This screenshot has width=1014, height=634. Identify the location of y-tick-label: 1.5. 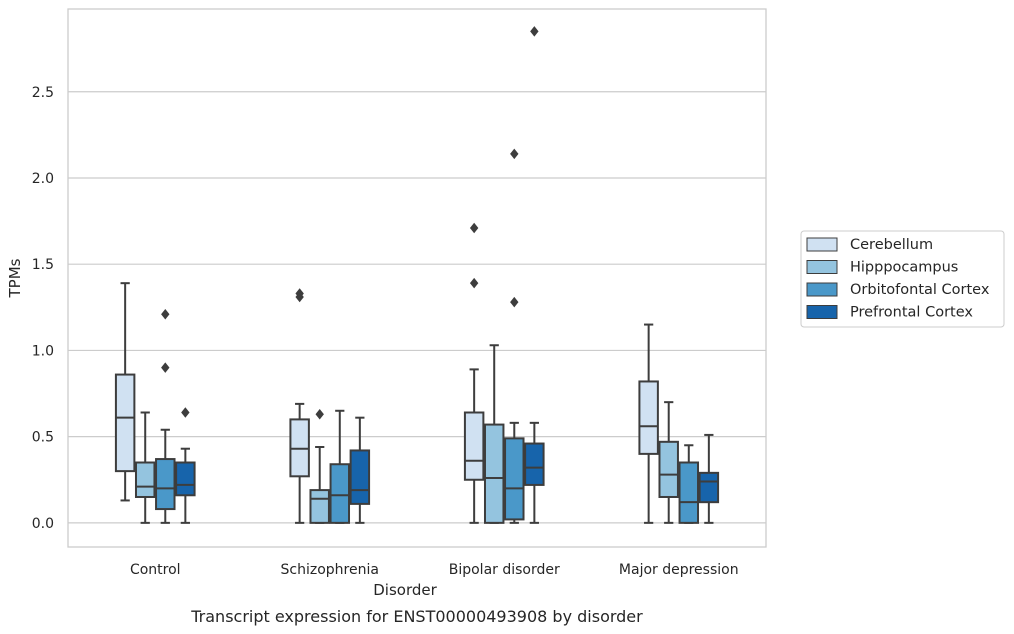
(43, 265).